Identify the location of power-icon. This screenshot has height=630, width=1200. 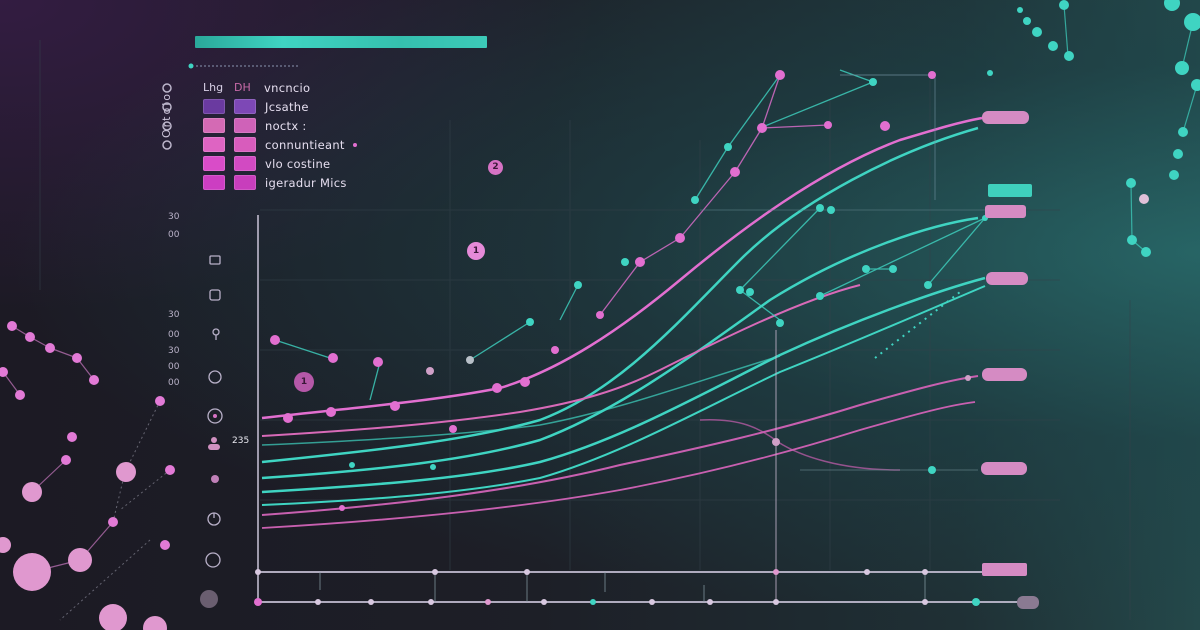
(214, 519).